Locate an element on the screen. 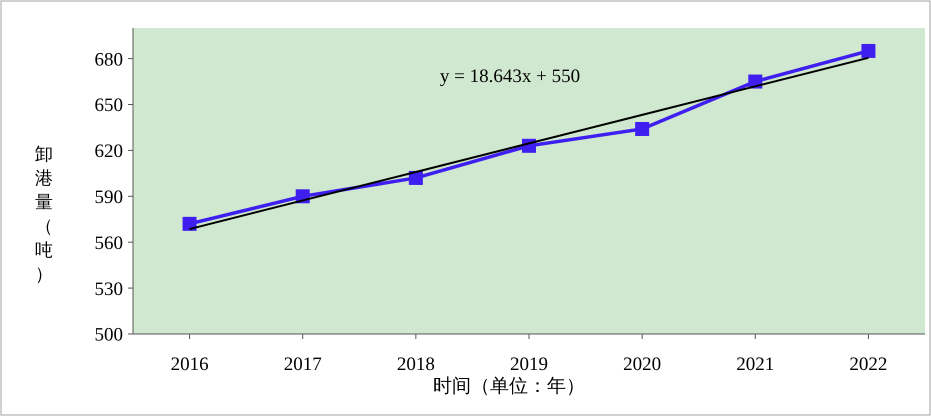  x-tick-label: 2018 is located at coordinates (415, 364).